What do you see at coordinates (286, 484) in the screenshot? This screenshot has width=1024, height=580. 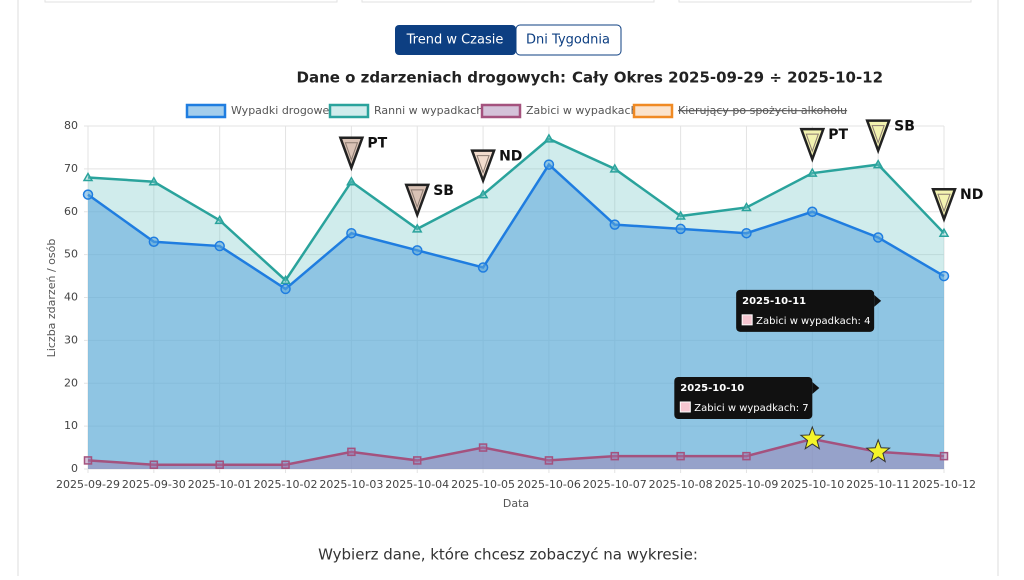 I see `x-tick-label: 2025-10-02` at bounding box center [286, 484].